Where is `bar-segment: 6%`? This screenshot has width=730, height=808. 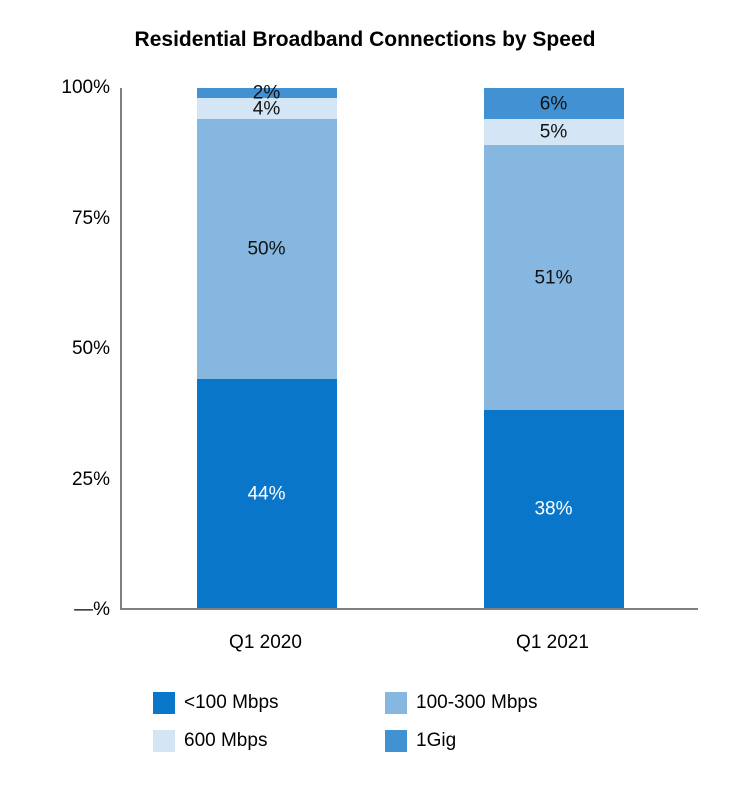 bar-segment: 6% is located at coordinates (553, 104).